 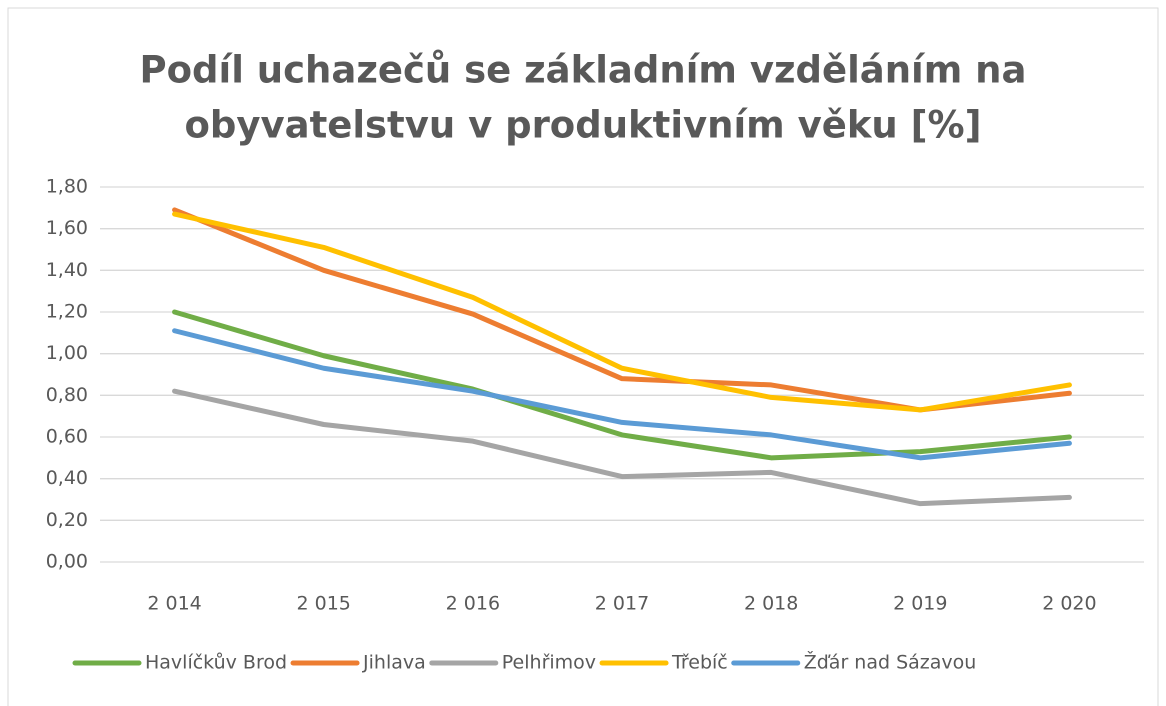 I want to click on x-tick-label: 2 015, so click(x=324, y=604).